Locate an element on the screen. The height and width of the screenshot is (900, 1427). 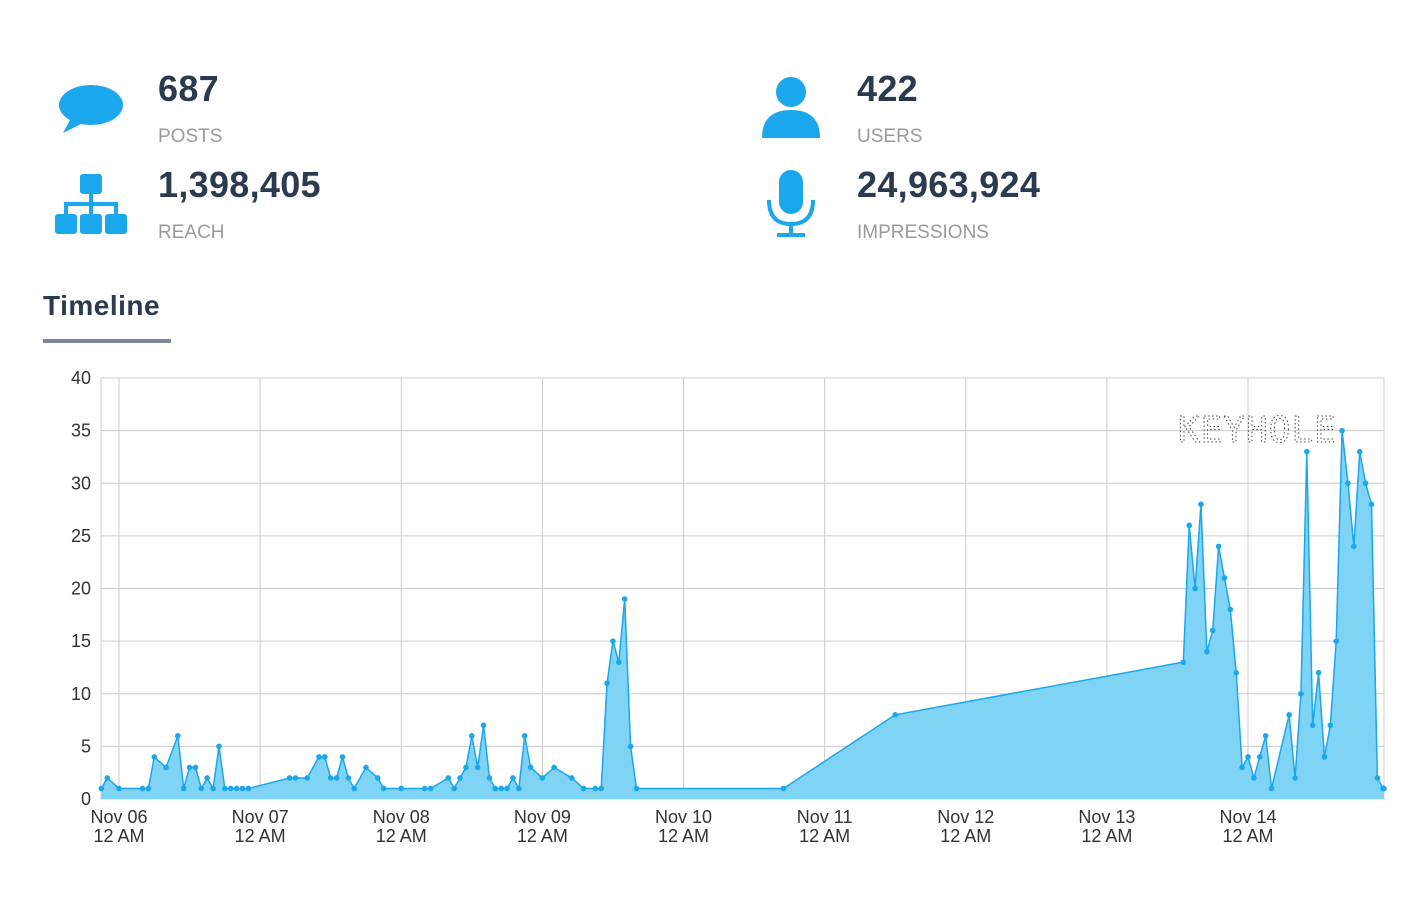
y-tick-label: 20 is located at coordinates (81, 589).